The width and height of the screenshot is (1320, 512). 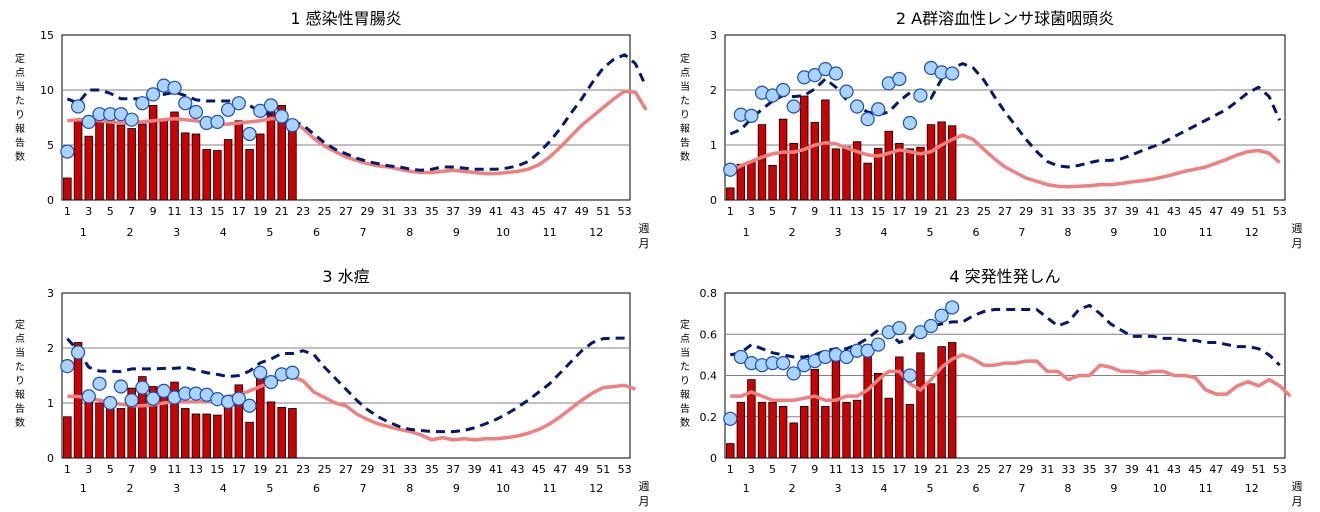 What do you see at coordinates (496, 469) in the screenshot?
I see `x-tick-label: 41` at bounding box center [496, 469].